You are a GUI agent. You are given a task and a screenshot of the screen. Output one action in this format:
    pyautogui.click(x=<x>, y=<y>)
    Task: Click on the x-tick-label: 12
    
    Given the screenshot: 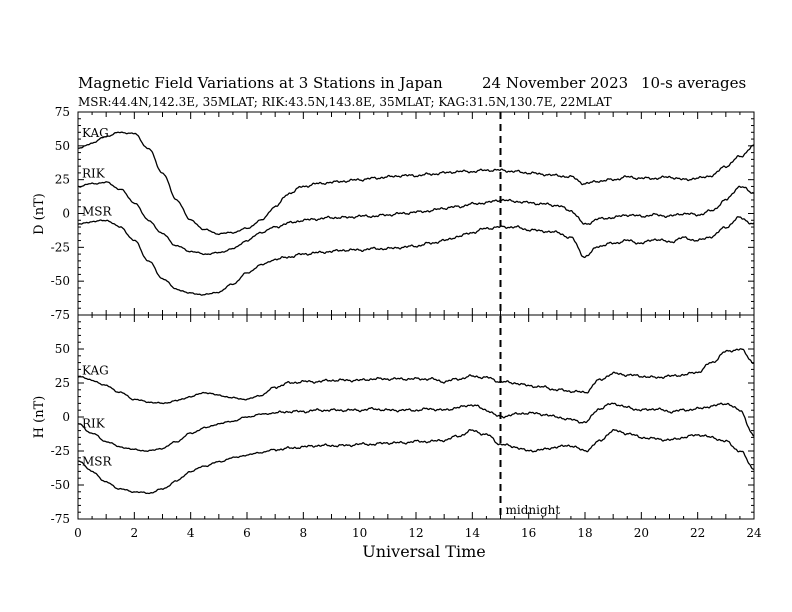 What is the action you would take?
    pyautogui.click(x=415, y=533)
    